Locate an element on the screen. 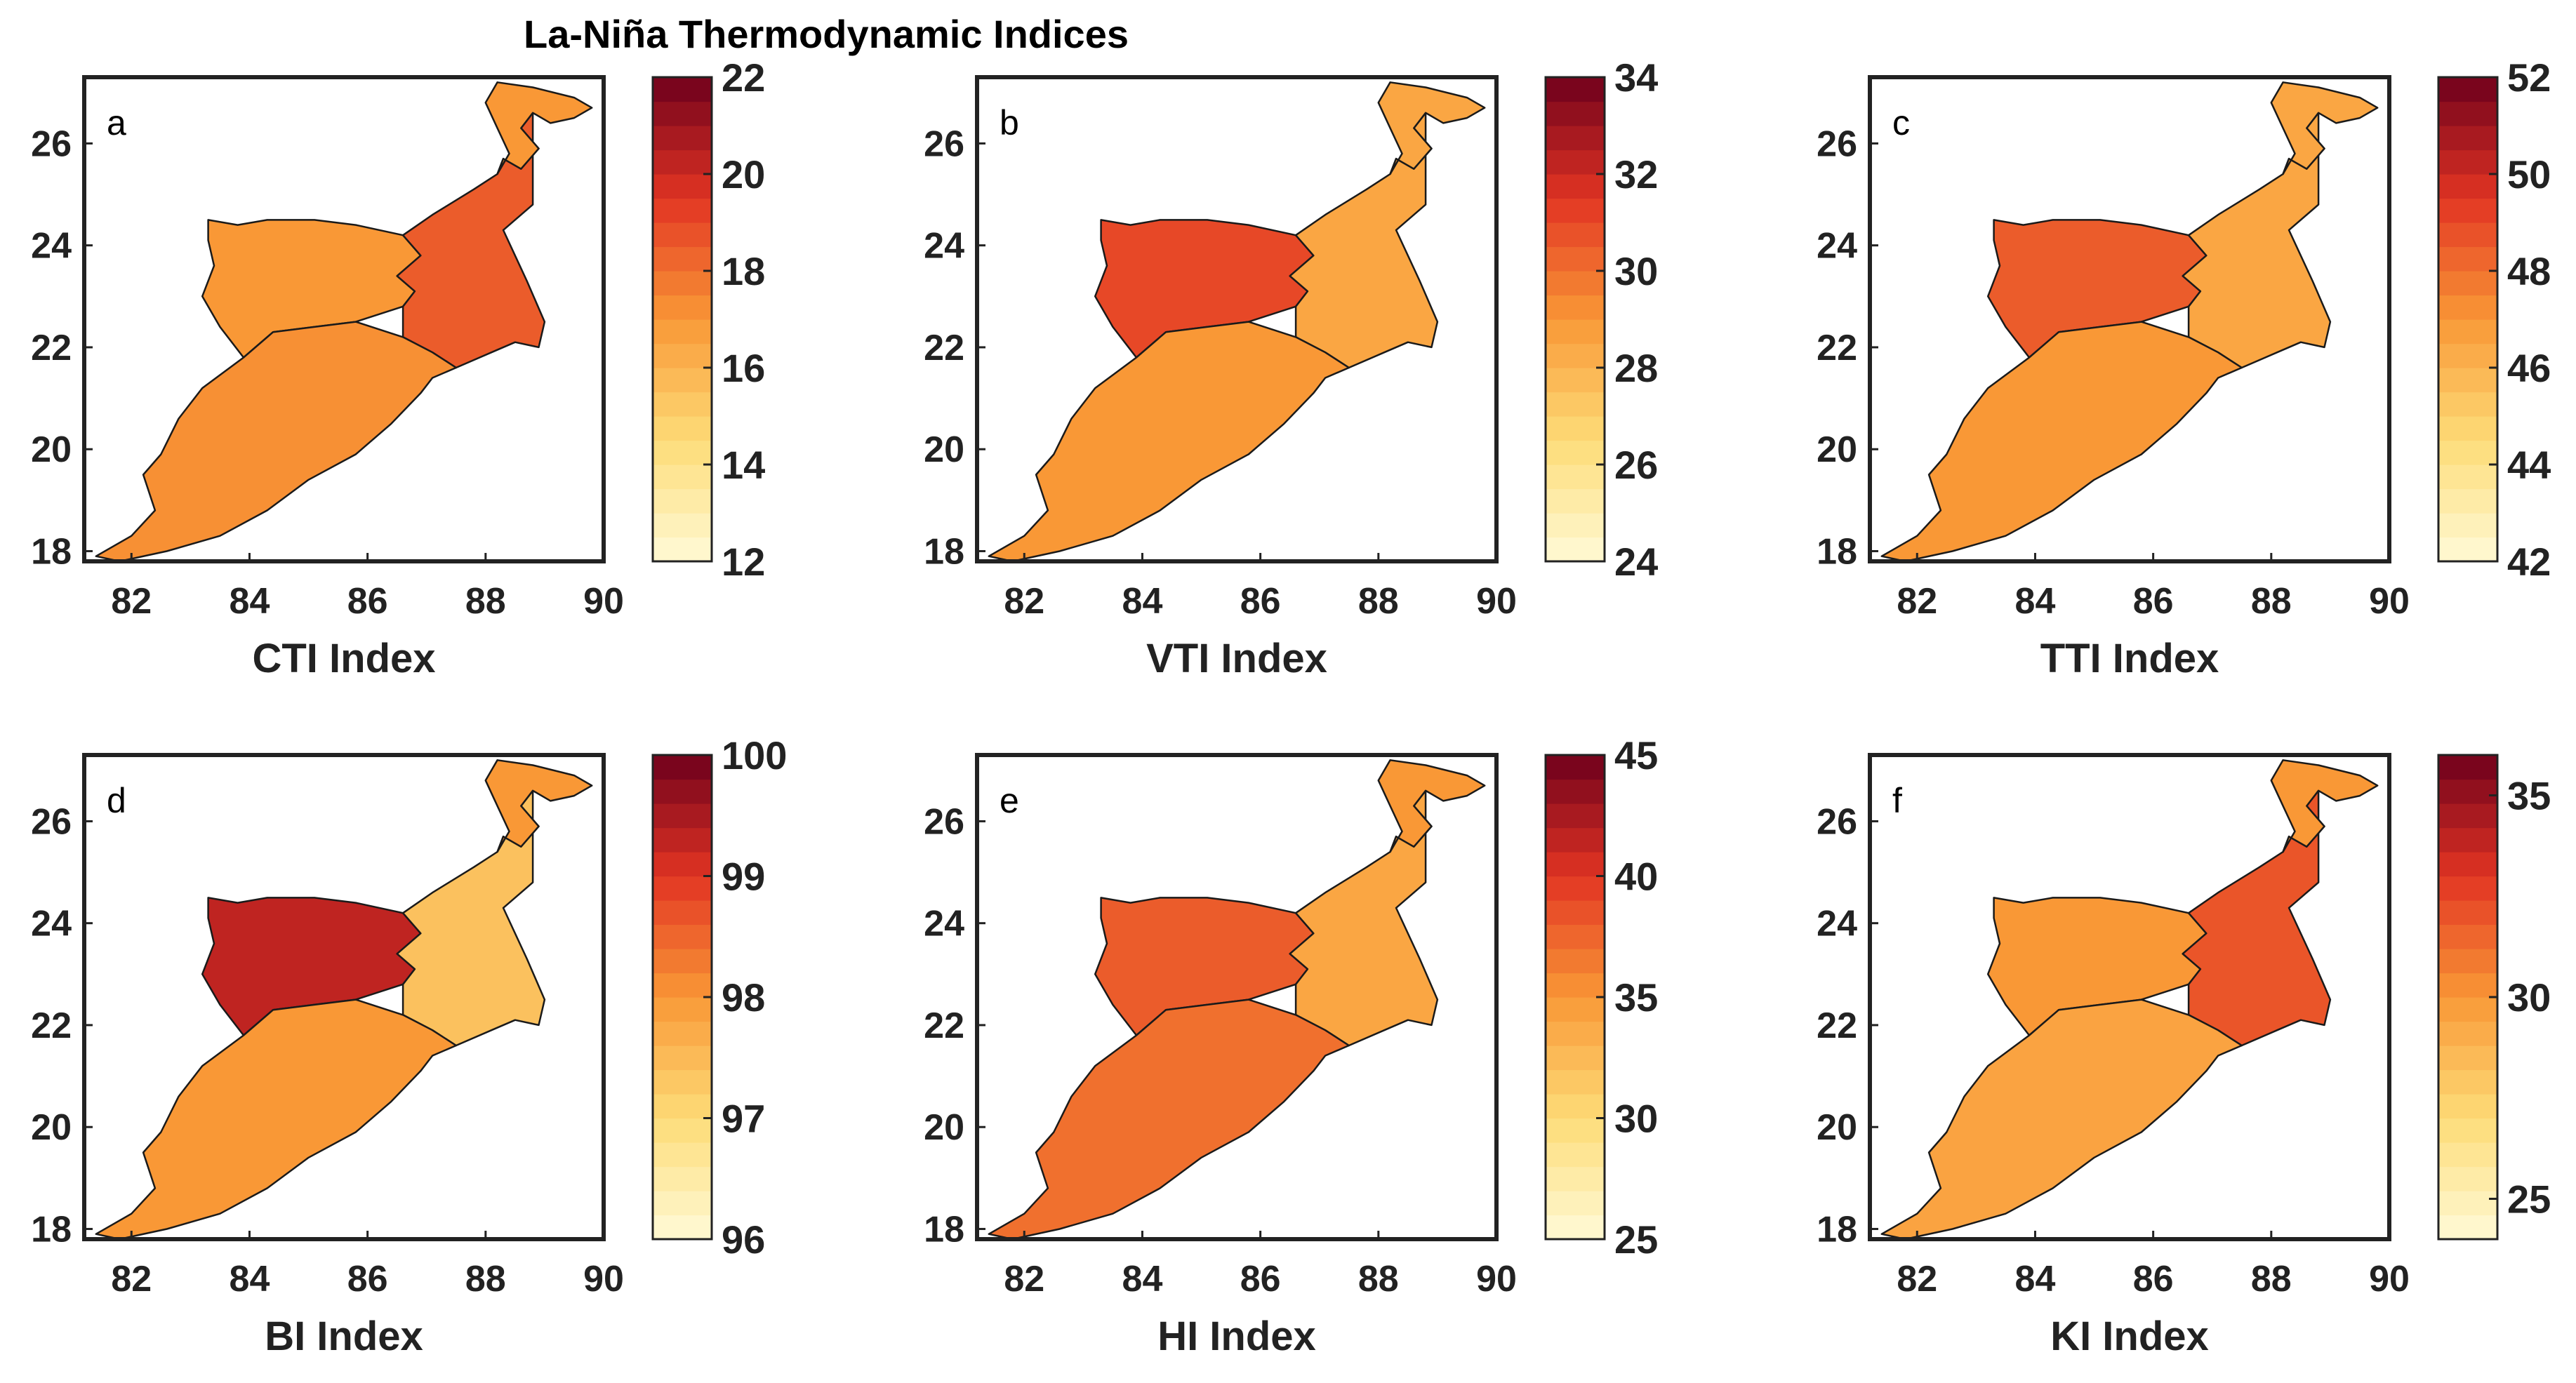 The width and height of the screenshot is (2576, 1383). colorbar-tick-label: 99 is located at coordinates (744, 877).